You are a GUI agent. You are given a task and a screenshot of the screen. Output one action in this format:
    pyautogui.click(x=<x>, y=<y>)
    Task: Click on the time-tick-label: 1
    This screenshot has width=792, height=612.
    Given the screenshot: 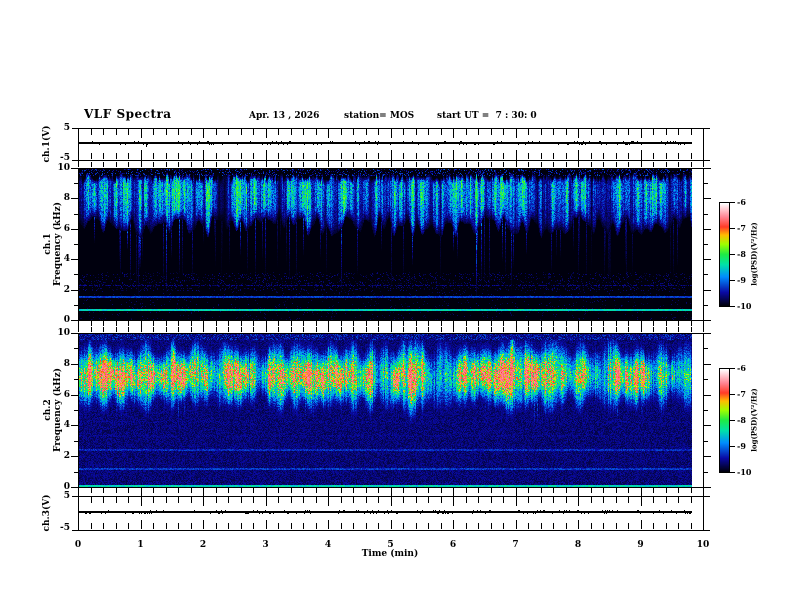 What is the action you would take?
    pyautogui.click(x=140, y=545)
    